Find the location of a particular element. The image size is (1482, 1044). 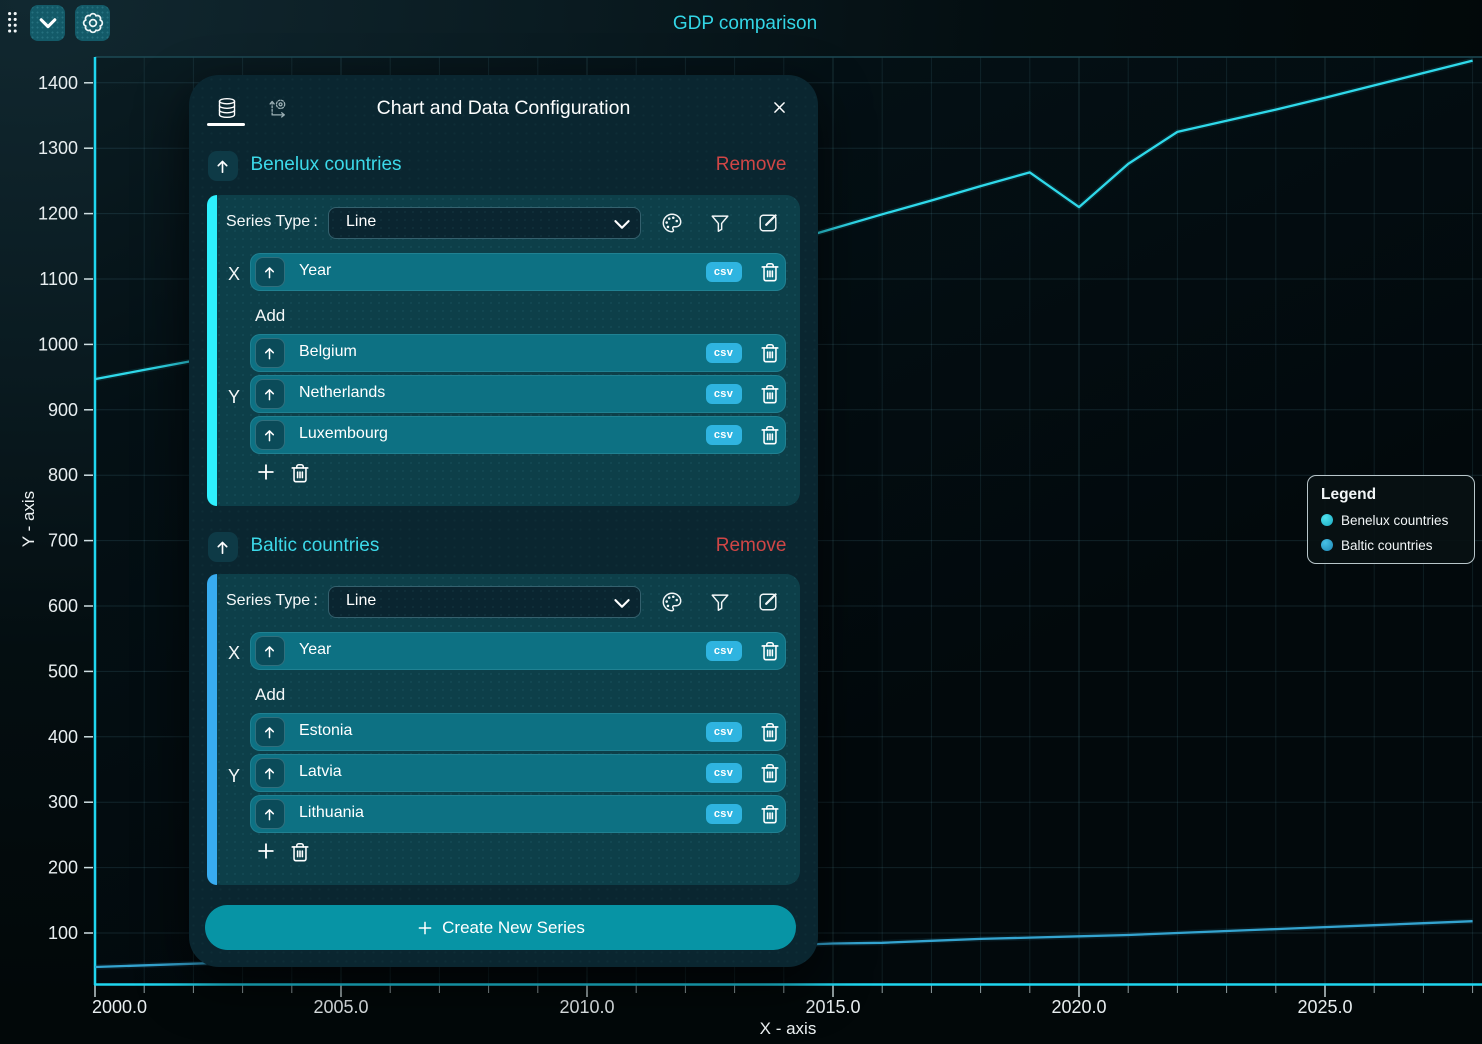

svg-text: 2005.0 is located at coordinates (340, 1007).